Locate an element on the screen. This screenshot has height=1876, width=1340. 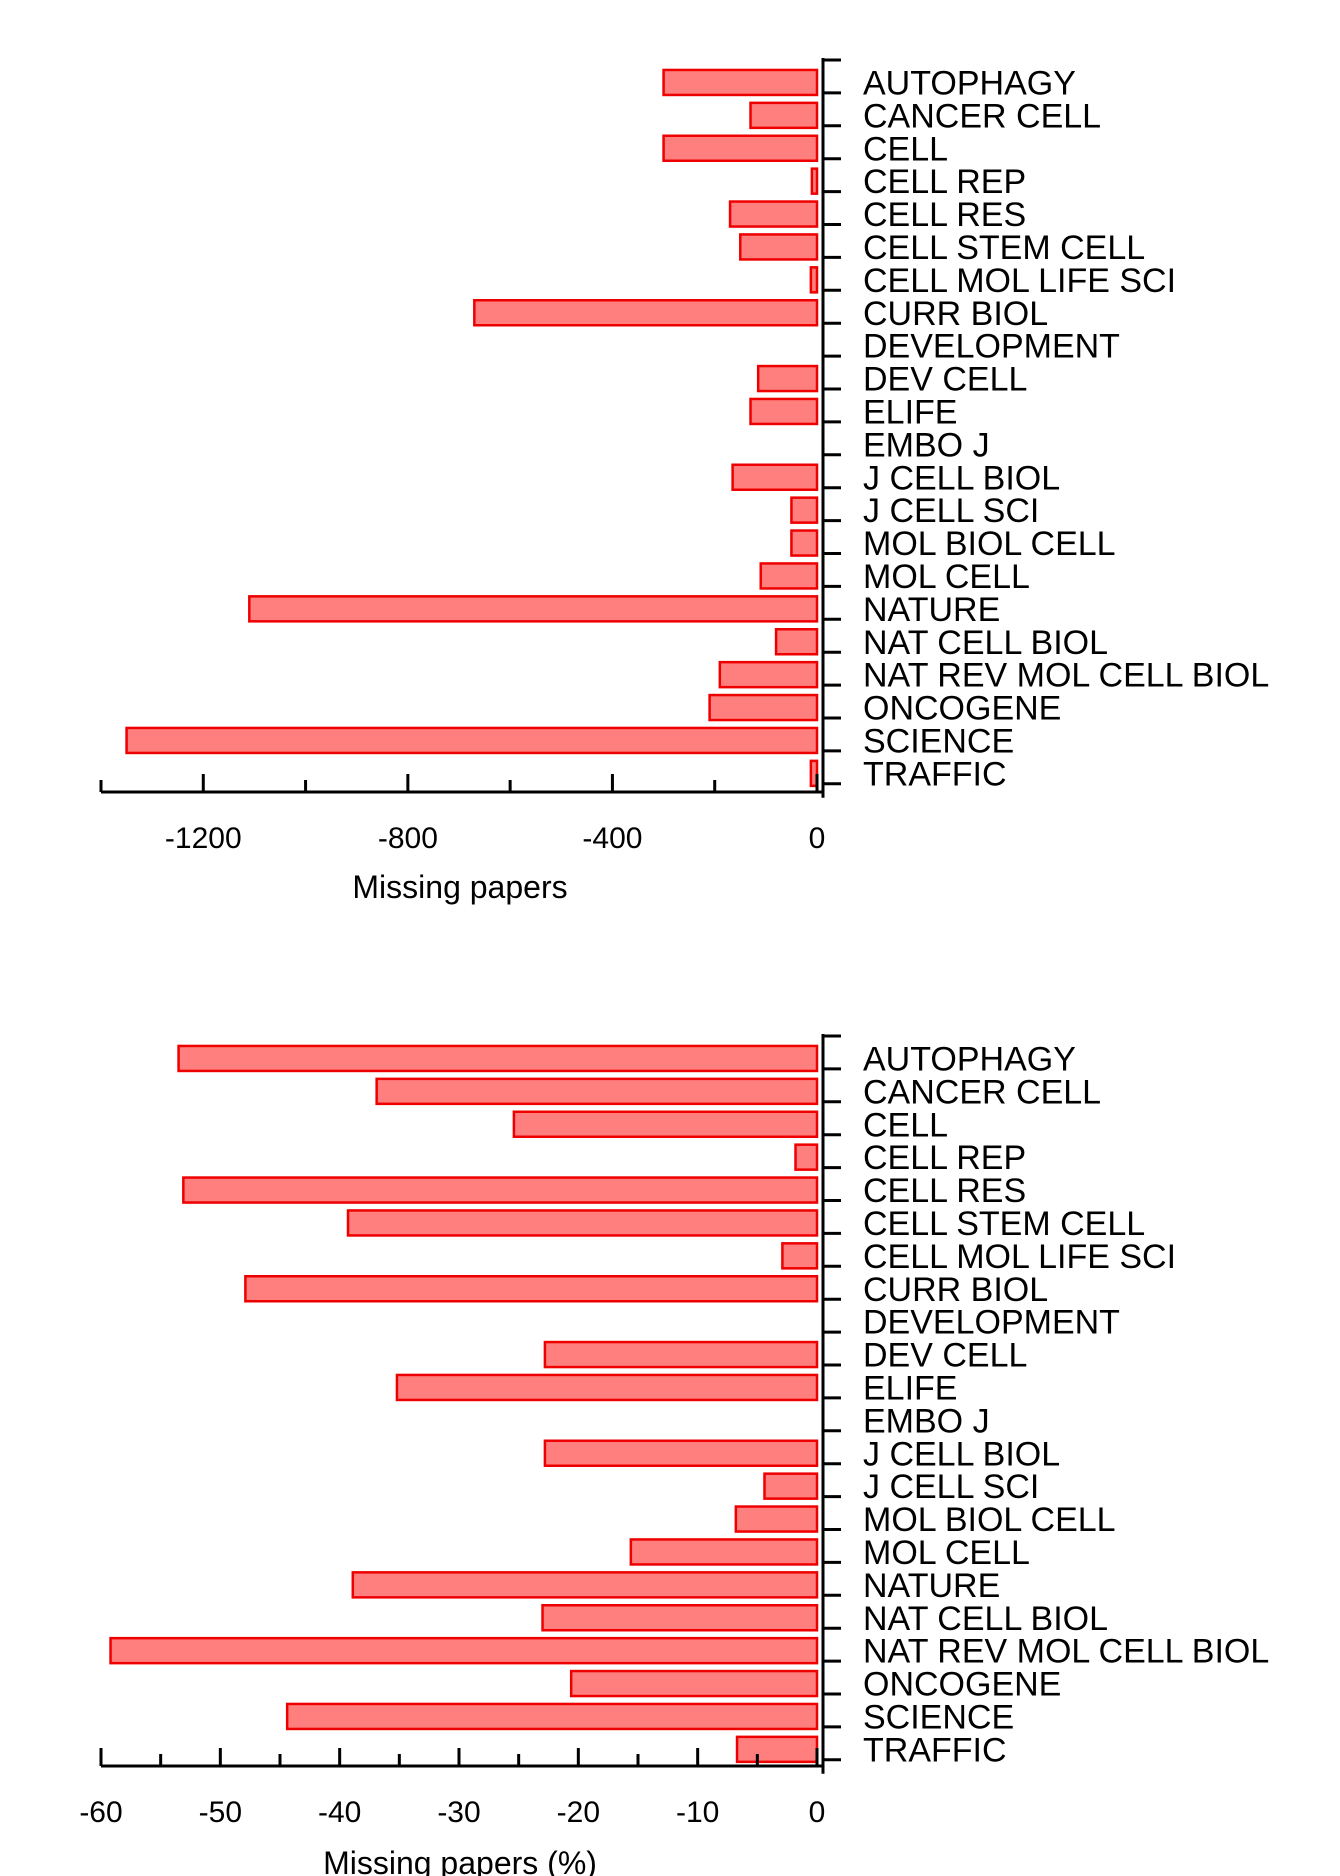
x-tick-label: -20 is located at coordinates (578, 1812).